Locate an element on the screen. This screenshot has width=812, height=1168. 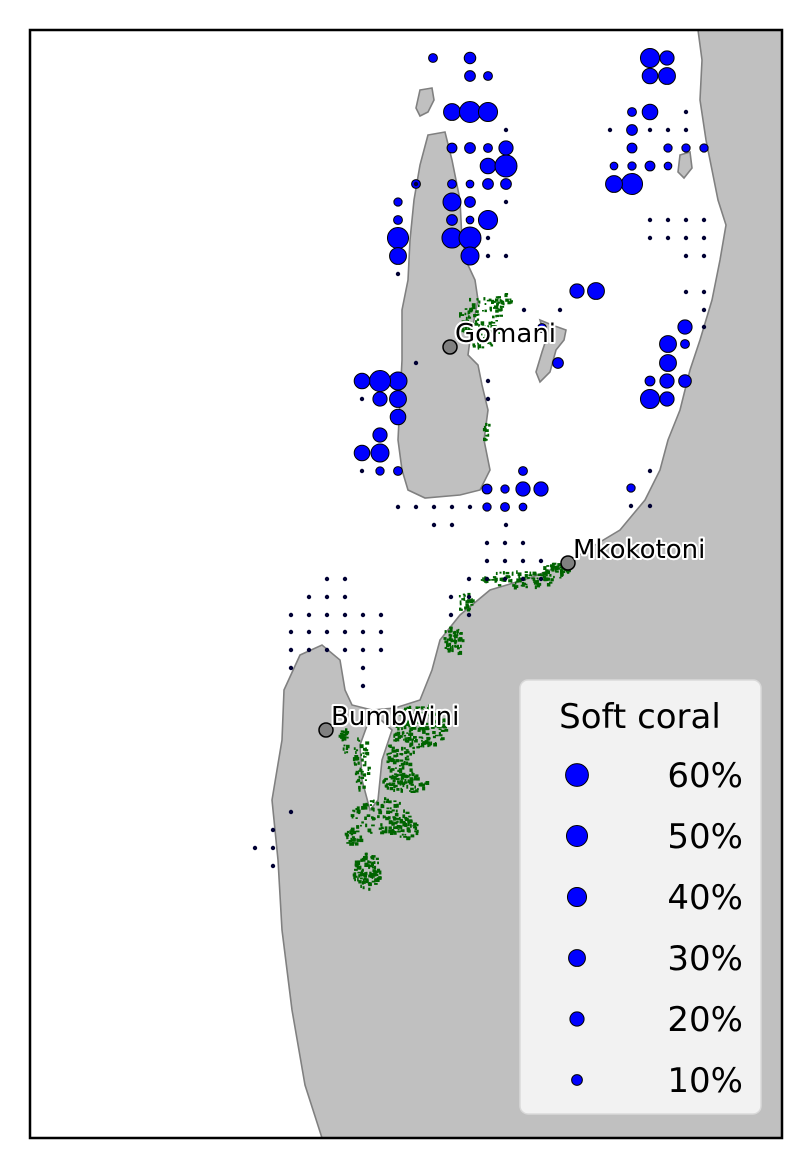
legend-marker is located at coordinates (577, 958).